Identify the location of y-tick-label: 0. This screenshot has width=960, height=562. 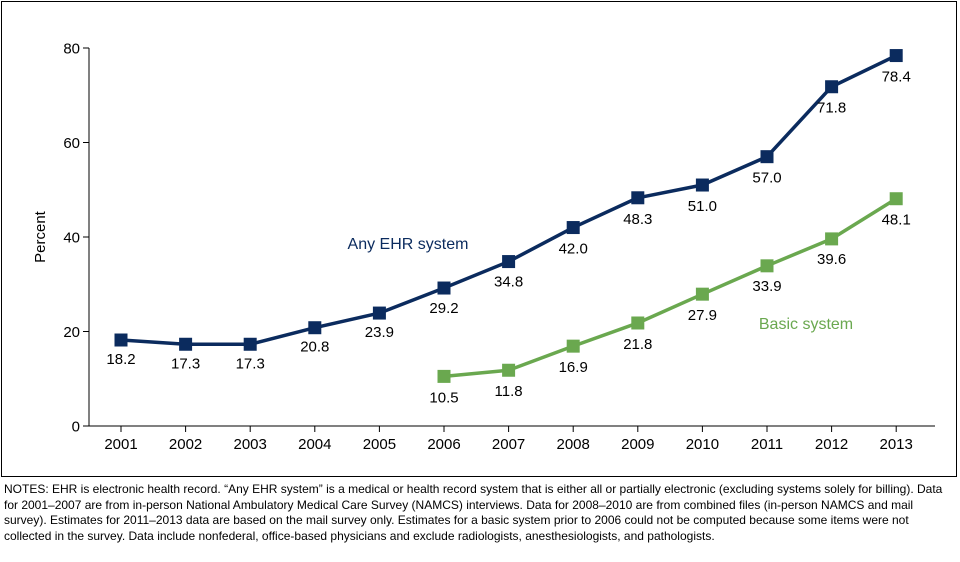
(76, 427).